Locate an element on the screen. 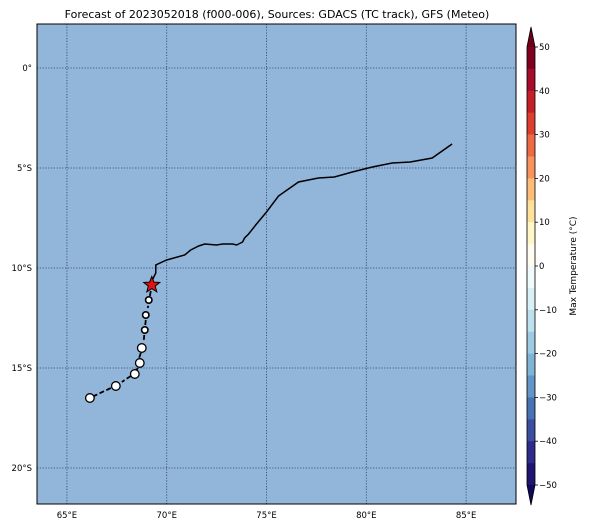 This screenshot has width=591, height=528. colorbar-tick-label: 10 is located at coordinates (544, 223).